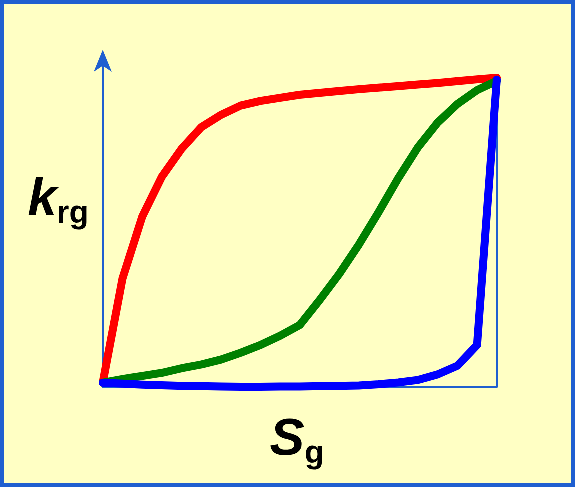 The height and width of the screenshot is (487, 575). What do you see at coordinates (58, 199) in the screenshot?
I see `y-axis-title: k$_{rg}$` at bounding box center [58, 199].